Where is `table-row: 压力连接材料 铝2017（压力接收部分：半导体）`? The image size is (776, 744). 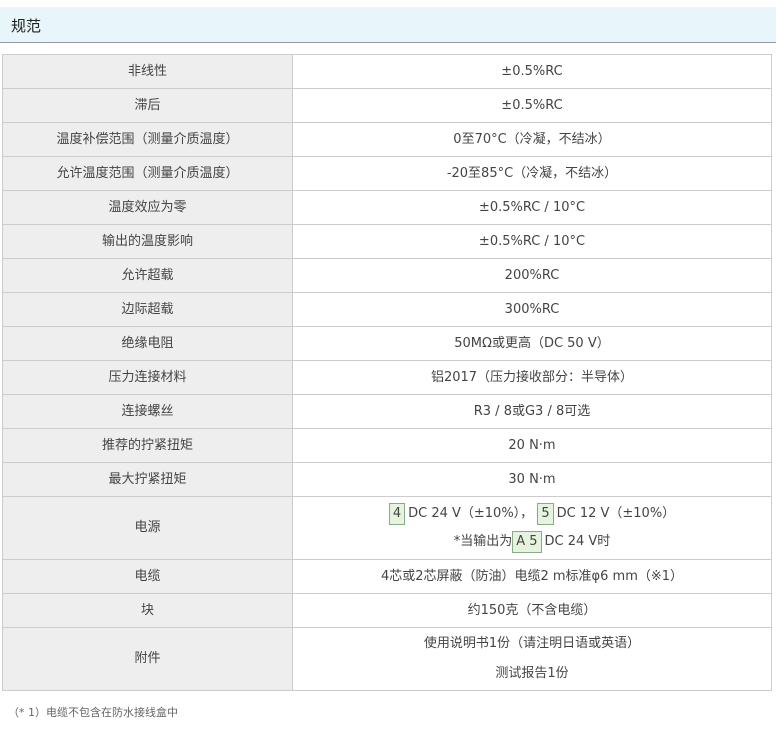
table-row: 压力连接材料 铝2017（压力接收部分：半导体） is located at coordinates (387, 377).